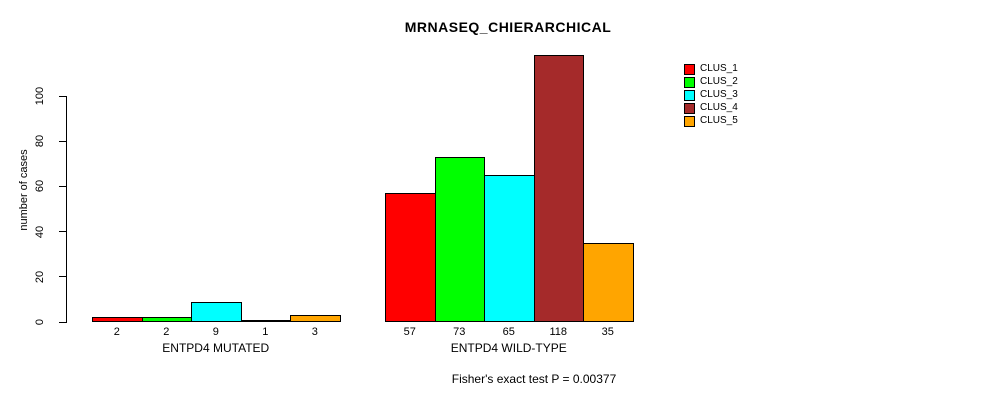  Describe the element at coordinates (40, 141) in the screenshot. I see `y-axis-tick-label: 80` at that location.